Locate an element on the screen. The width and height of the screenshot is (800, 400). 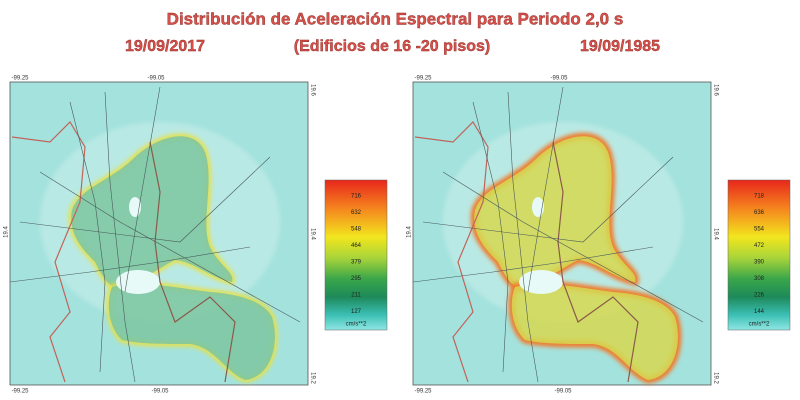
colorbar-label: 211 is located at coordinates (356, 296).